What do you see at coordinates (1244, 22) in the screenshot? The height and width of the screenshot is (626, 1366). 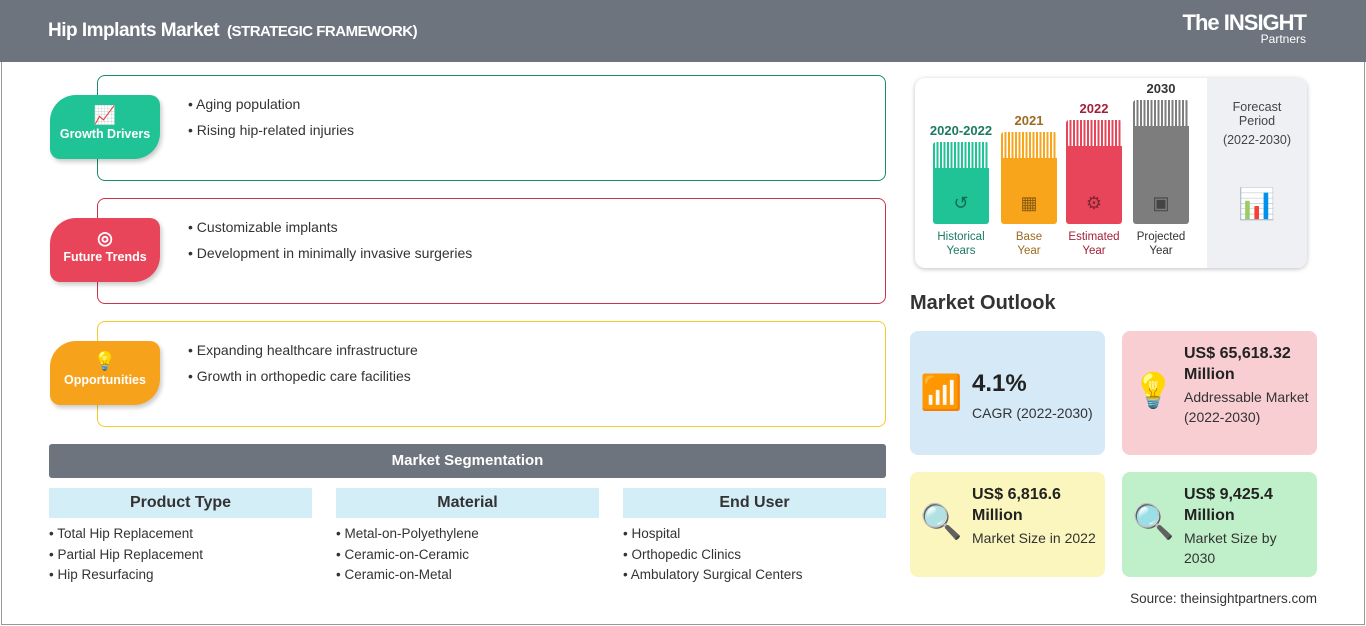 I see `logo-text: The INSIGHT` at bounding box center [1244, 22].